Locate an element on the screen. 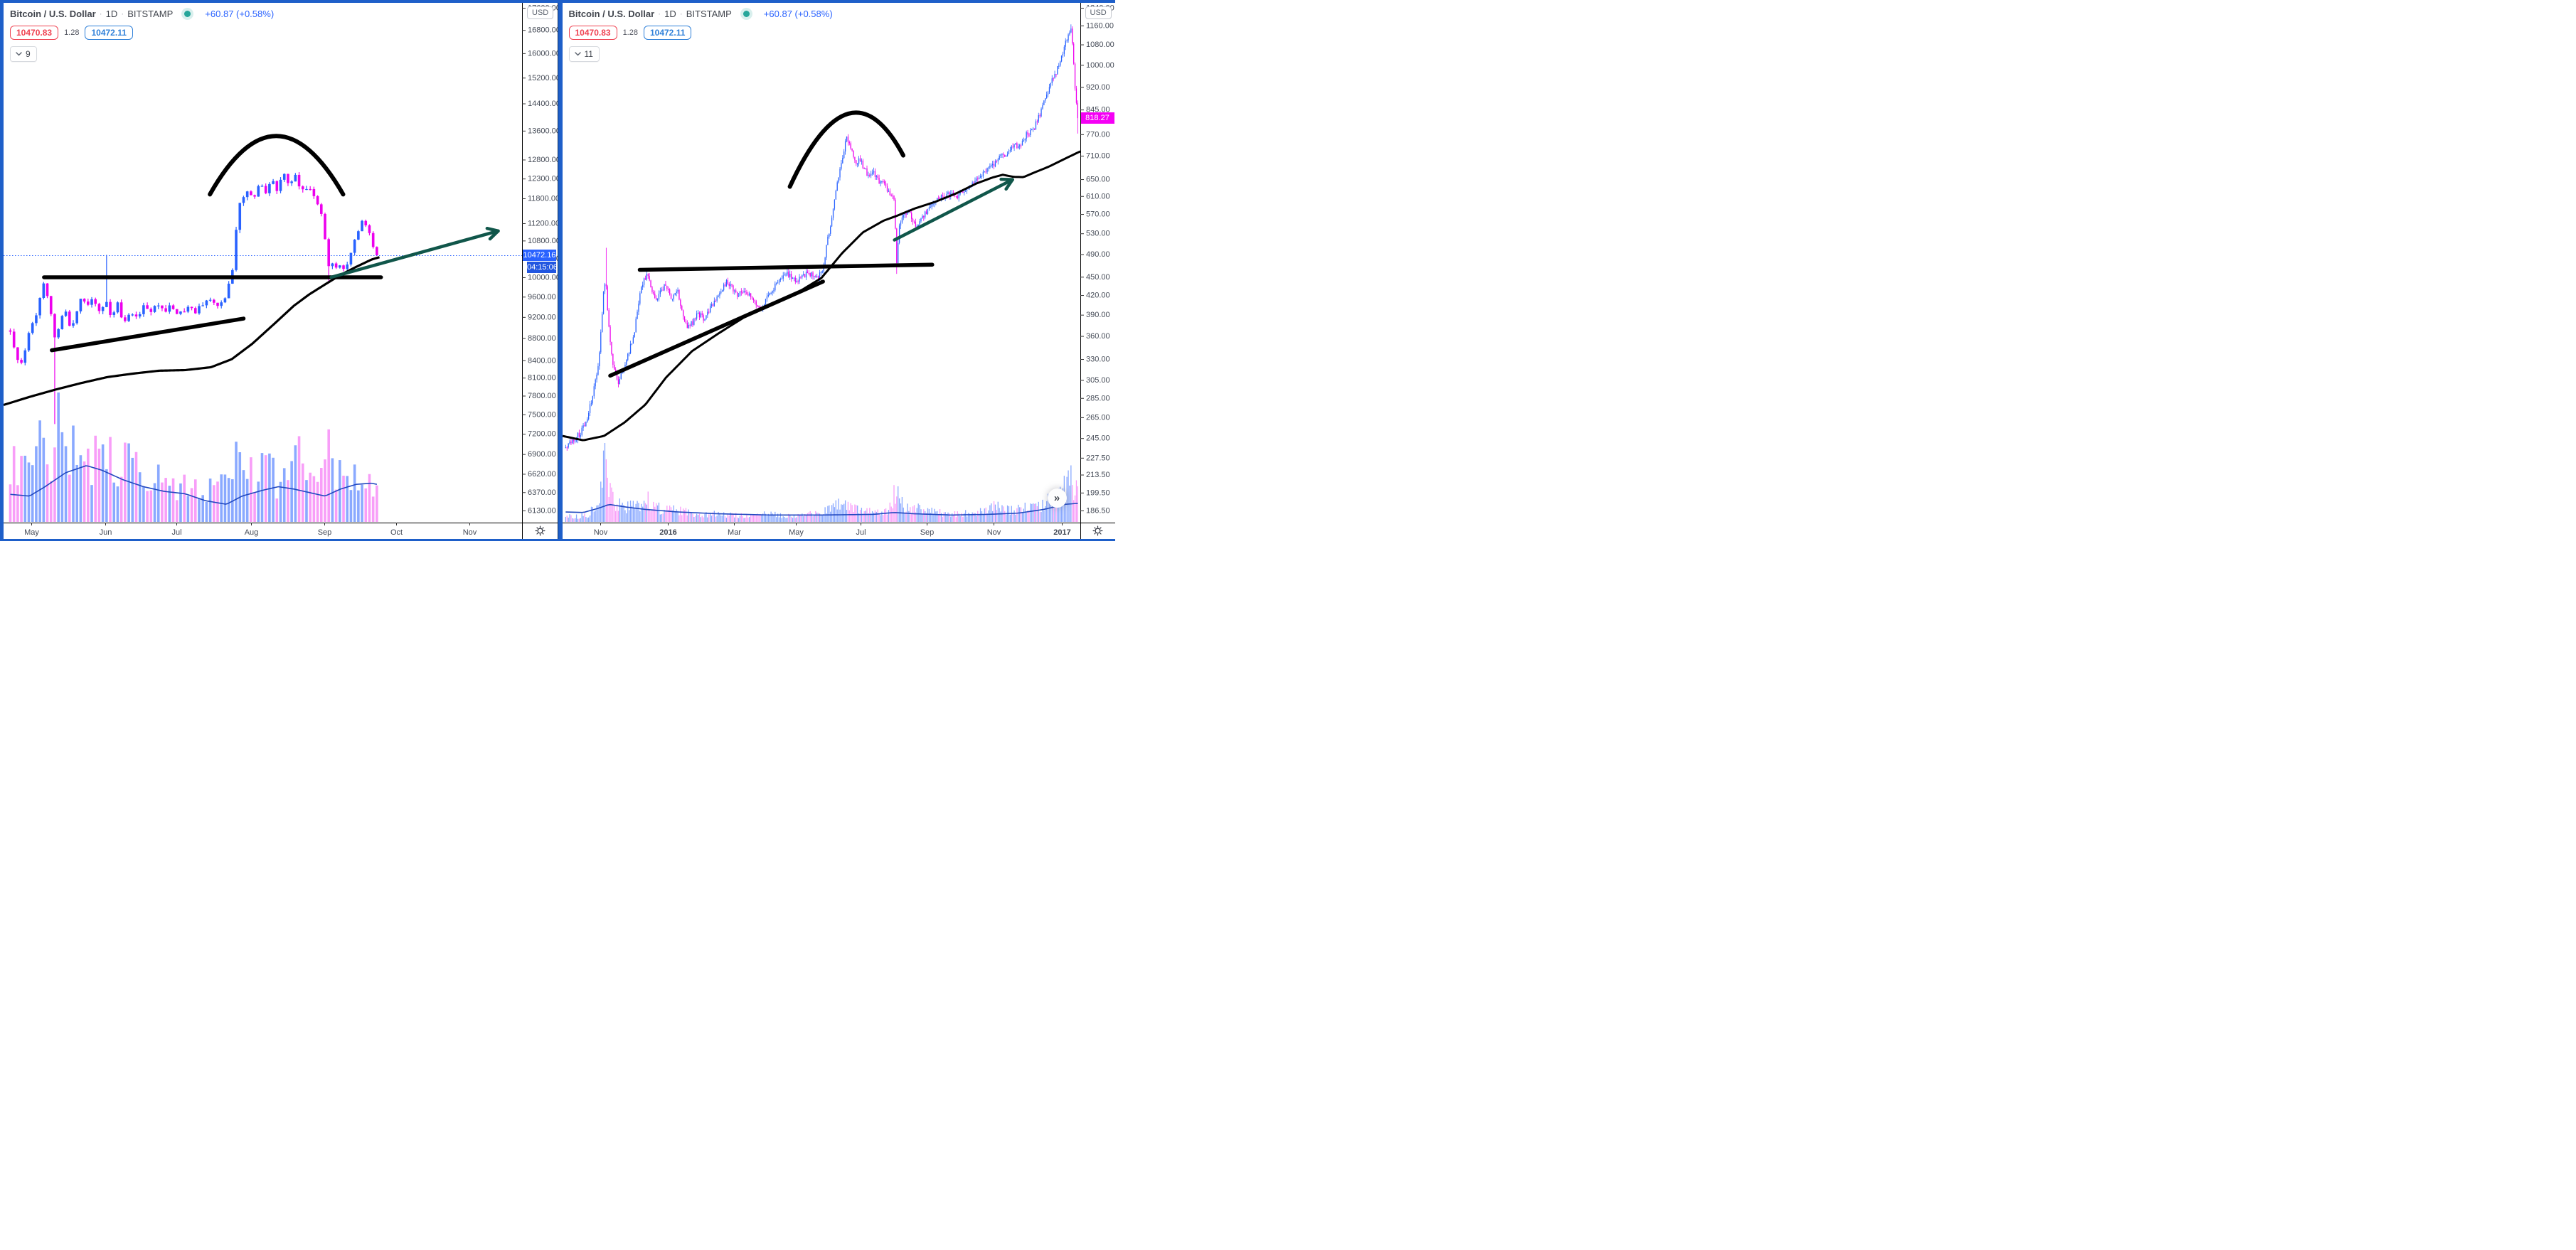 This screenshot has width=2576, height=1250. last-price-label: 818.27 is located at coordinates (1097, 118).